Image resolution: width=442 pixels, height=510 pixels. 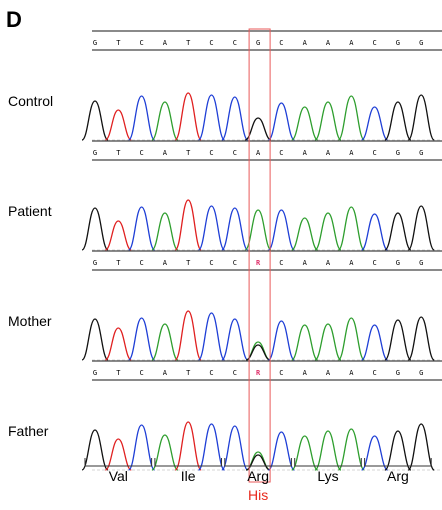 What do you see at coordinates (327, 476) in the screenshot?
I see `codon-amino-acid: Lys` at bounding box center [327, 476].